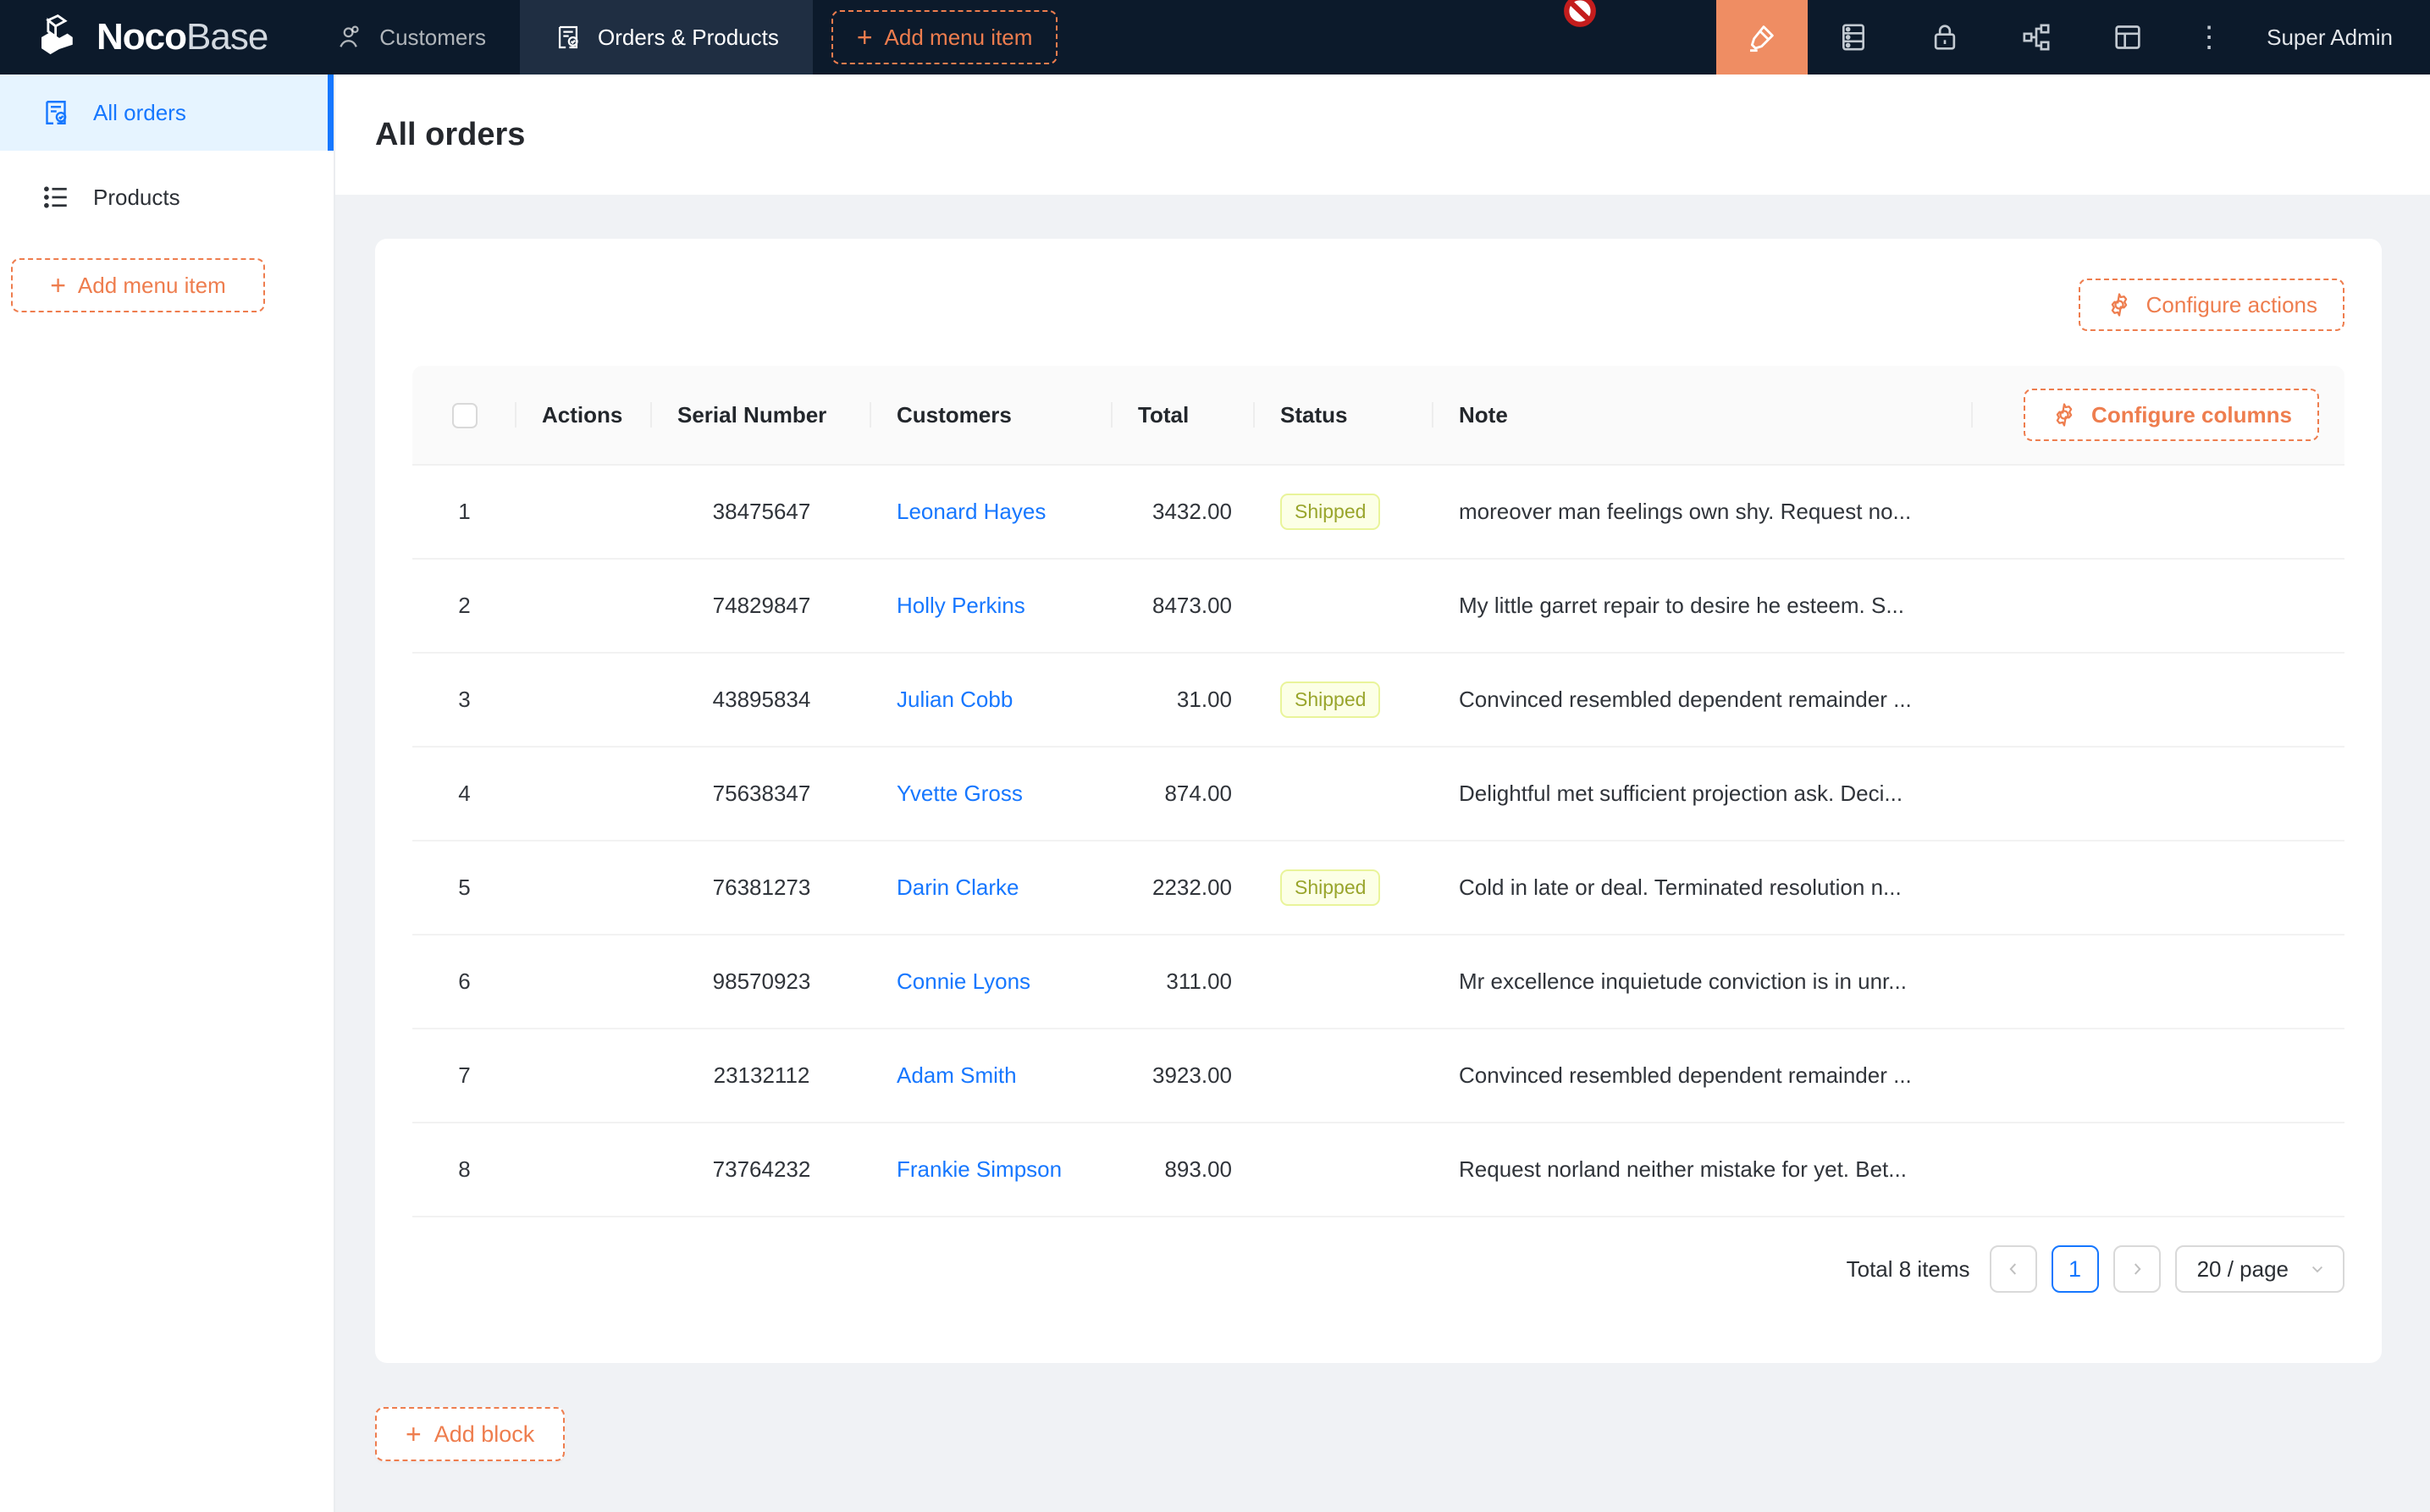 The image size is (2430, 1512). I want to click on page-title: All orders, so click(451, 134).